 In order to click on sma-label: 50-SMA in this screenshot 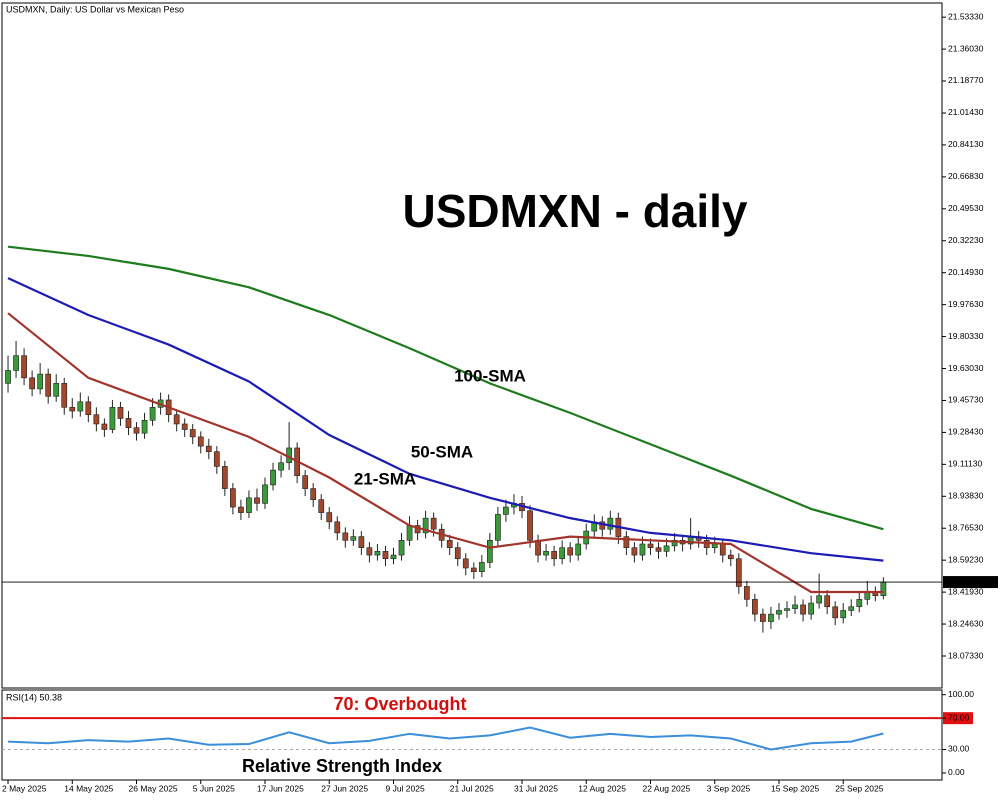, I will do `click(442, 451)`.